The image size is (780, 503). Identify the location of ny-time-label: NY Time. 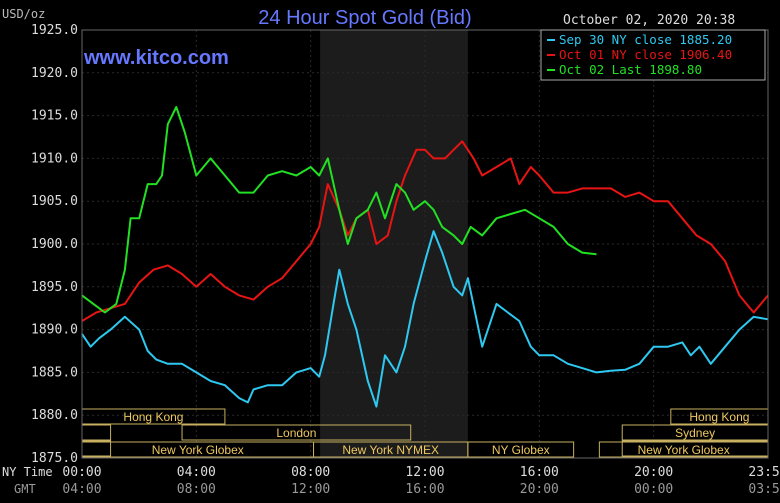
(27, 472).